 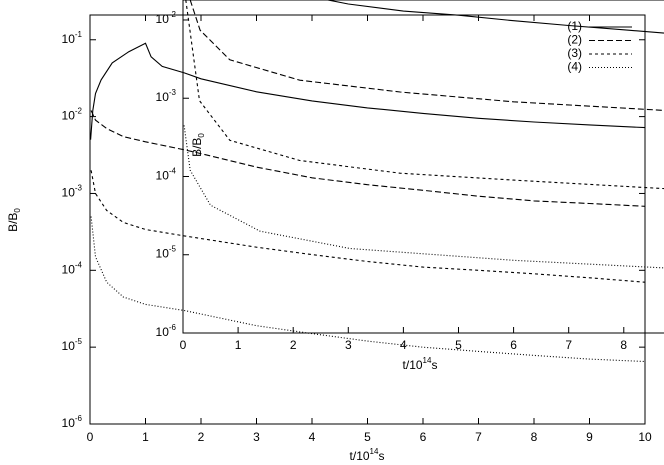 What do you see at coordinates (574, 40) in the screenshot?
I see `legend-label: (2)` at bounding box center [574, 40].